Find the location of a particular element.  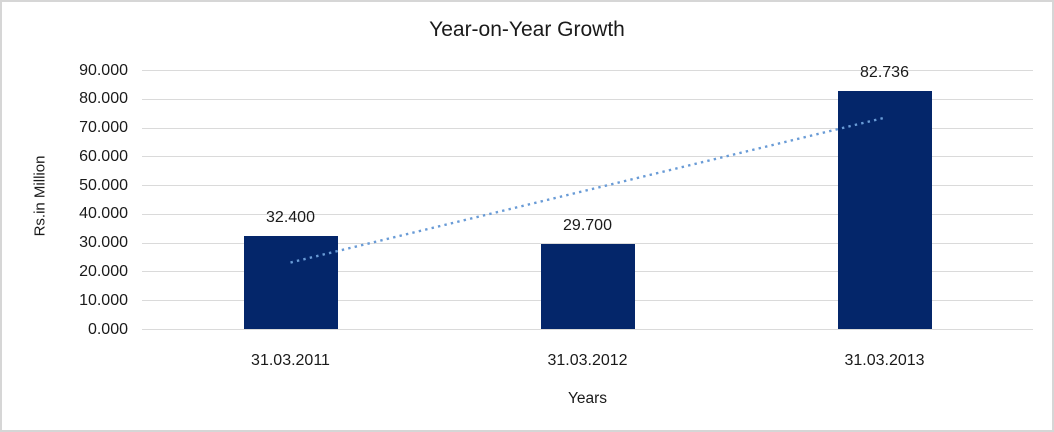

bar-value-label: 29.700 is located at coordinates (587, 225).